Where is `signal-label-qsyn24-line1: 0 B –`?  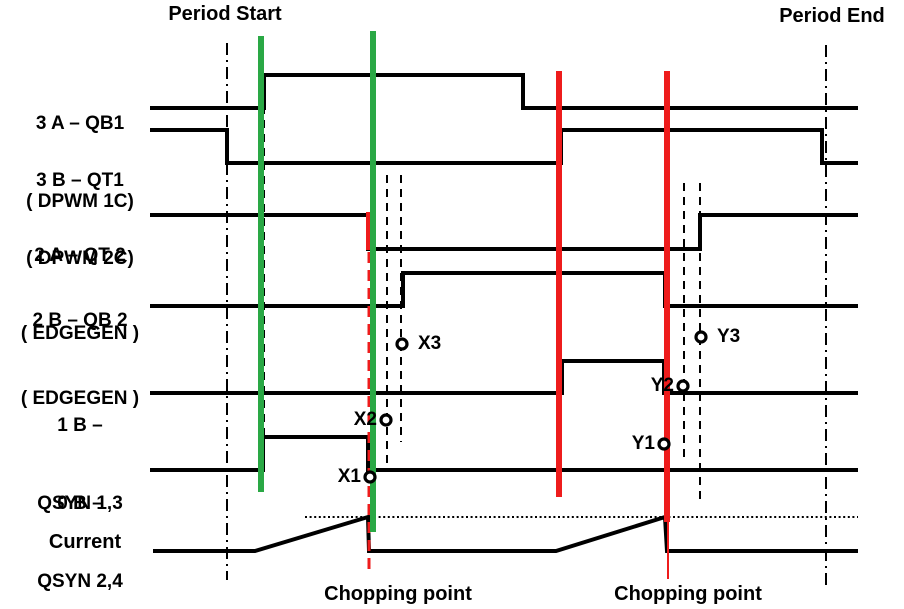
signal-label-qsyn24-line1: 0 B – is located at coordinates (80, 503).